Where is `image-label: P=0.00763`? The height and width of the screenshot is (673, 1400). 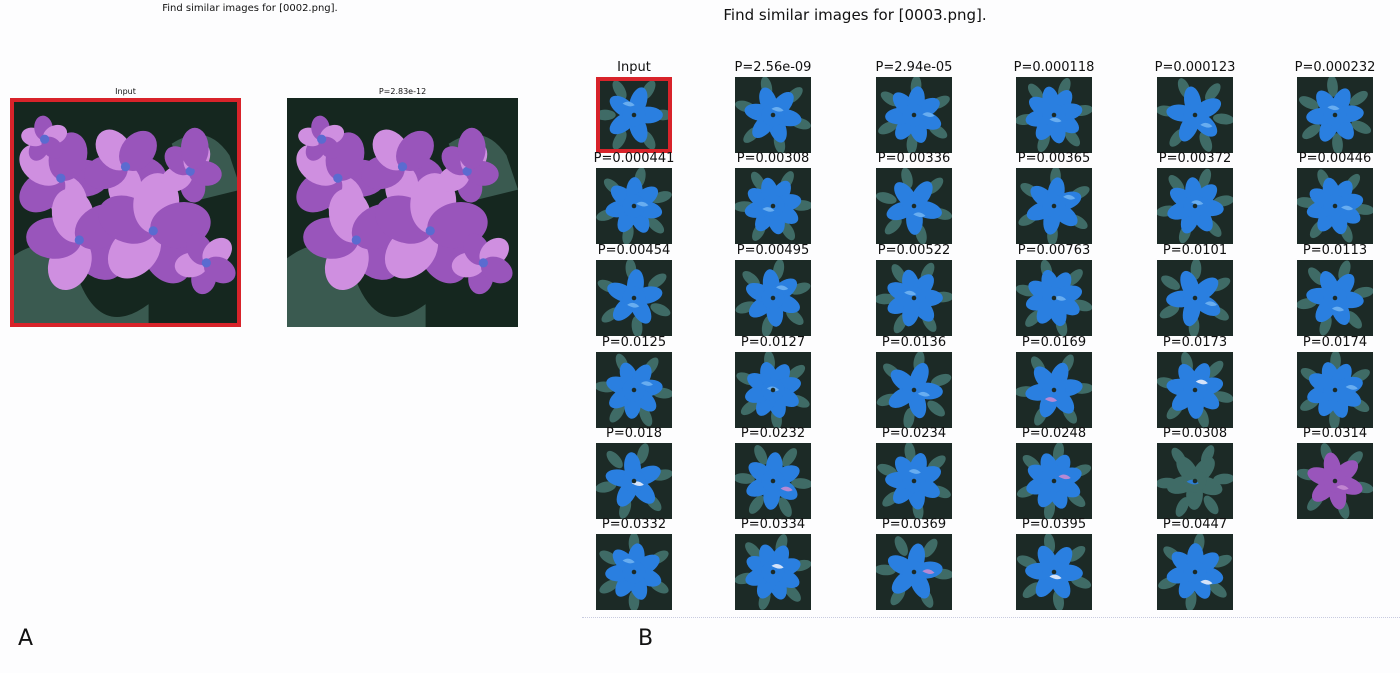 image-label: P=0.00763 is located at coordinates (1054, 250).